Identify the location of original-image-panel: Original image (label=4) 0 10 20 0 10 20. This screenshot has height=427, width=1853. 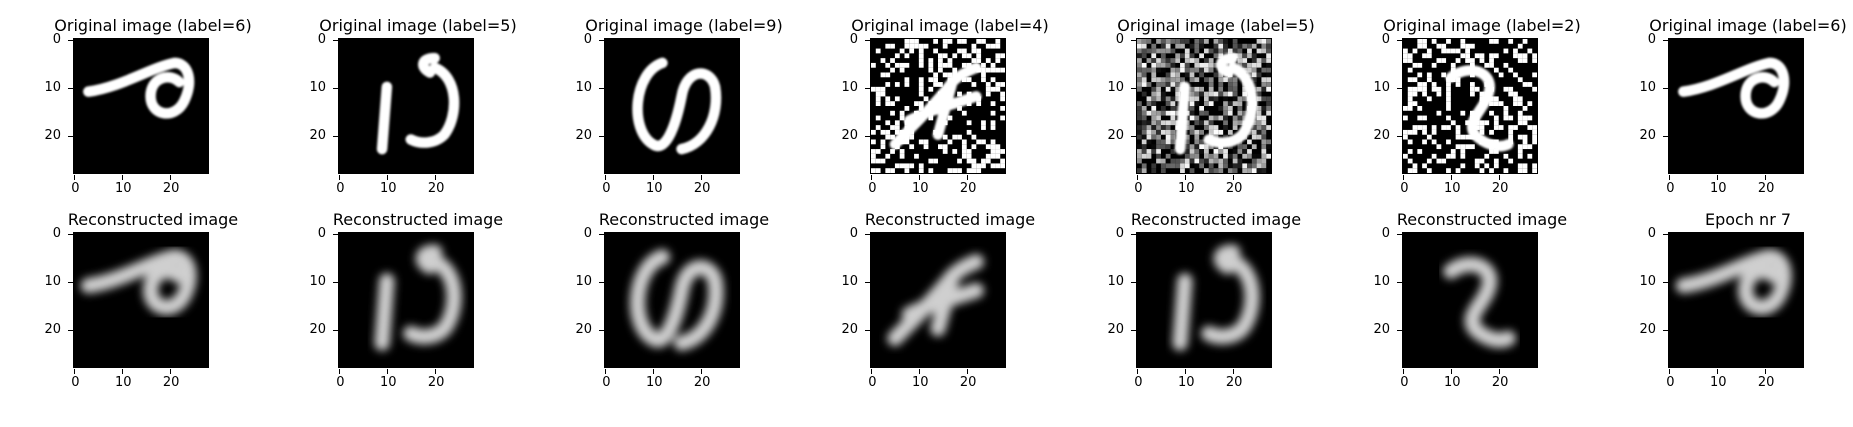
(944, 124).